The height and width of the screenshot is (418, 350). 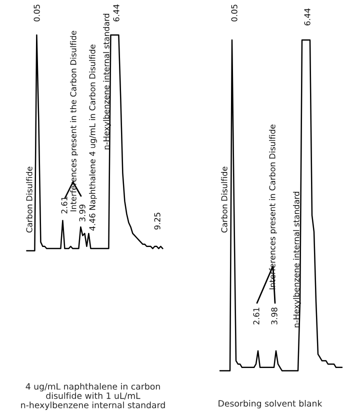 I want to click on annotation: 3.98, so click(x=274, y=316).